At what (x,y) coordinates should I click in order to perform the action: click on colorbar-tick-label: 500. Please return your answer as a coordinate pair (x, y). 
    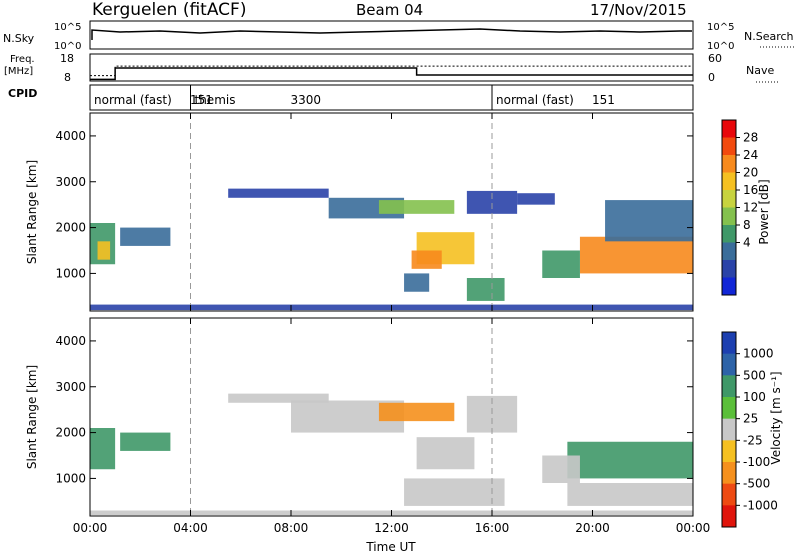
    Looking at the image, I should click on (754, 375).